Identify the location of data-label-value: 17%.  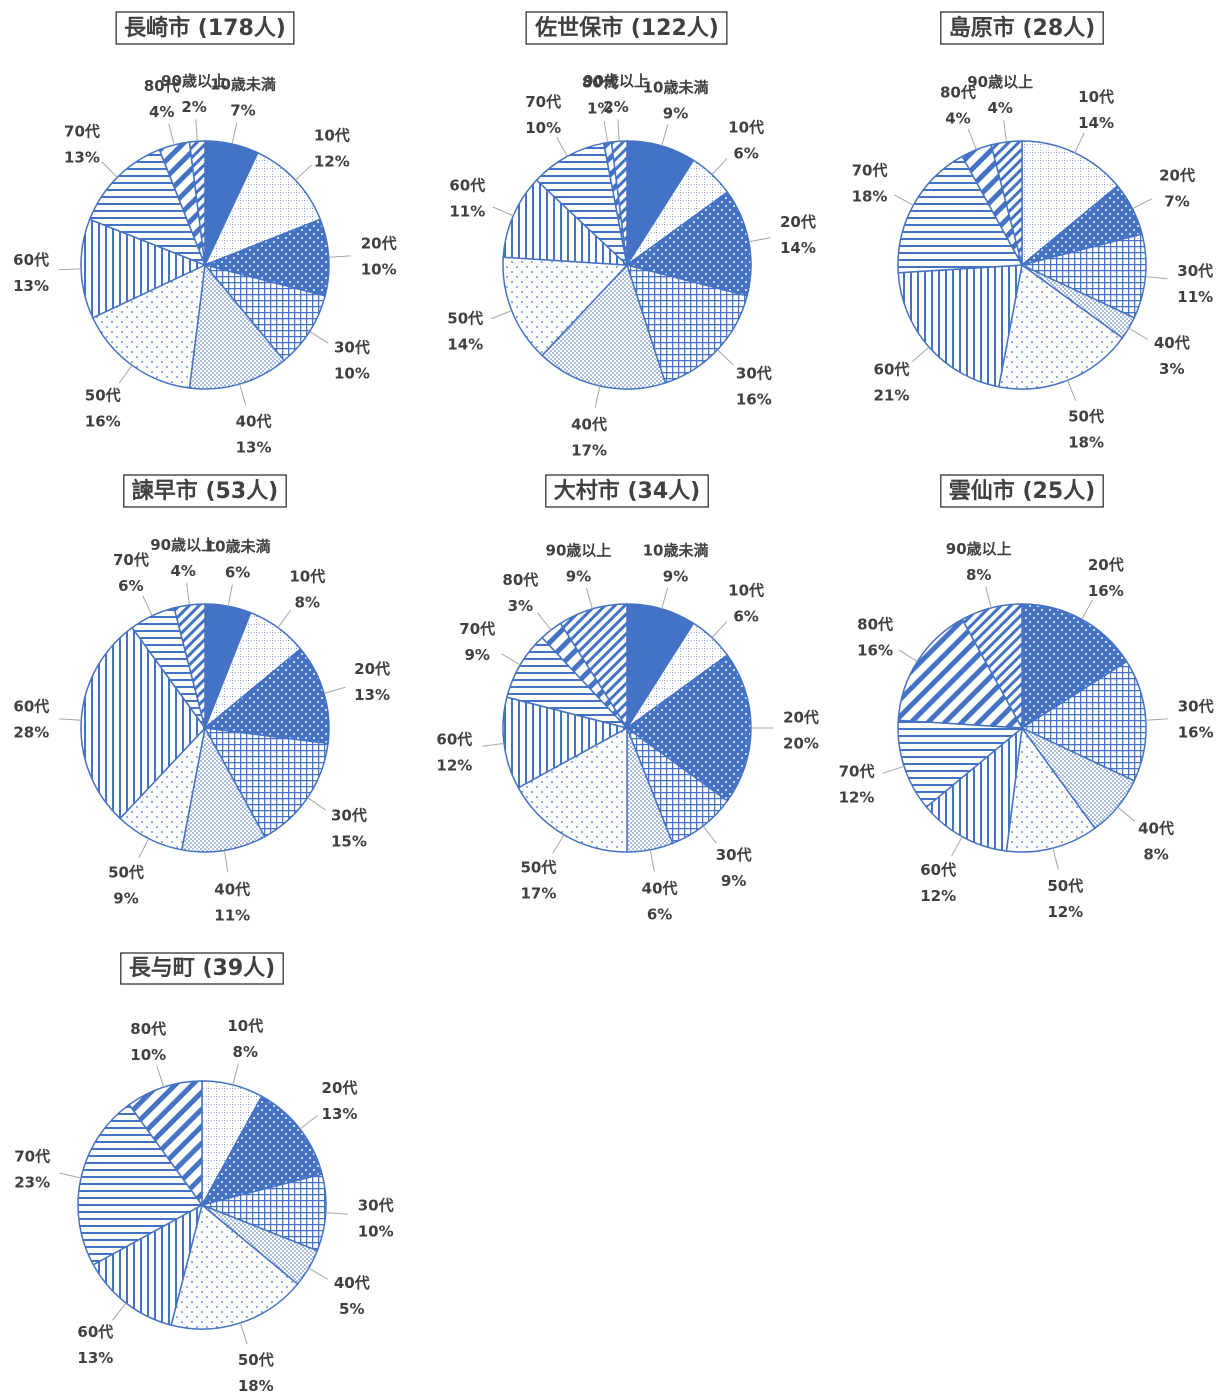
(589, 450).